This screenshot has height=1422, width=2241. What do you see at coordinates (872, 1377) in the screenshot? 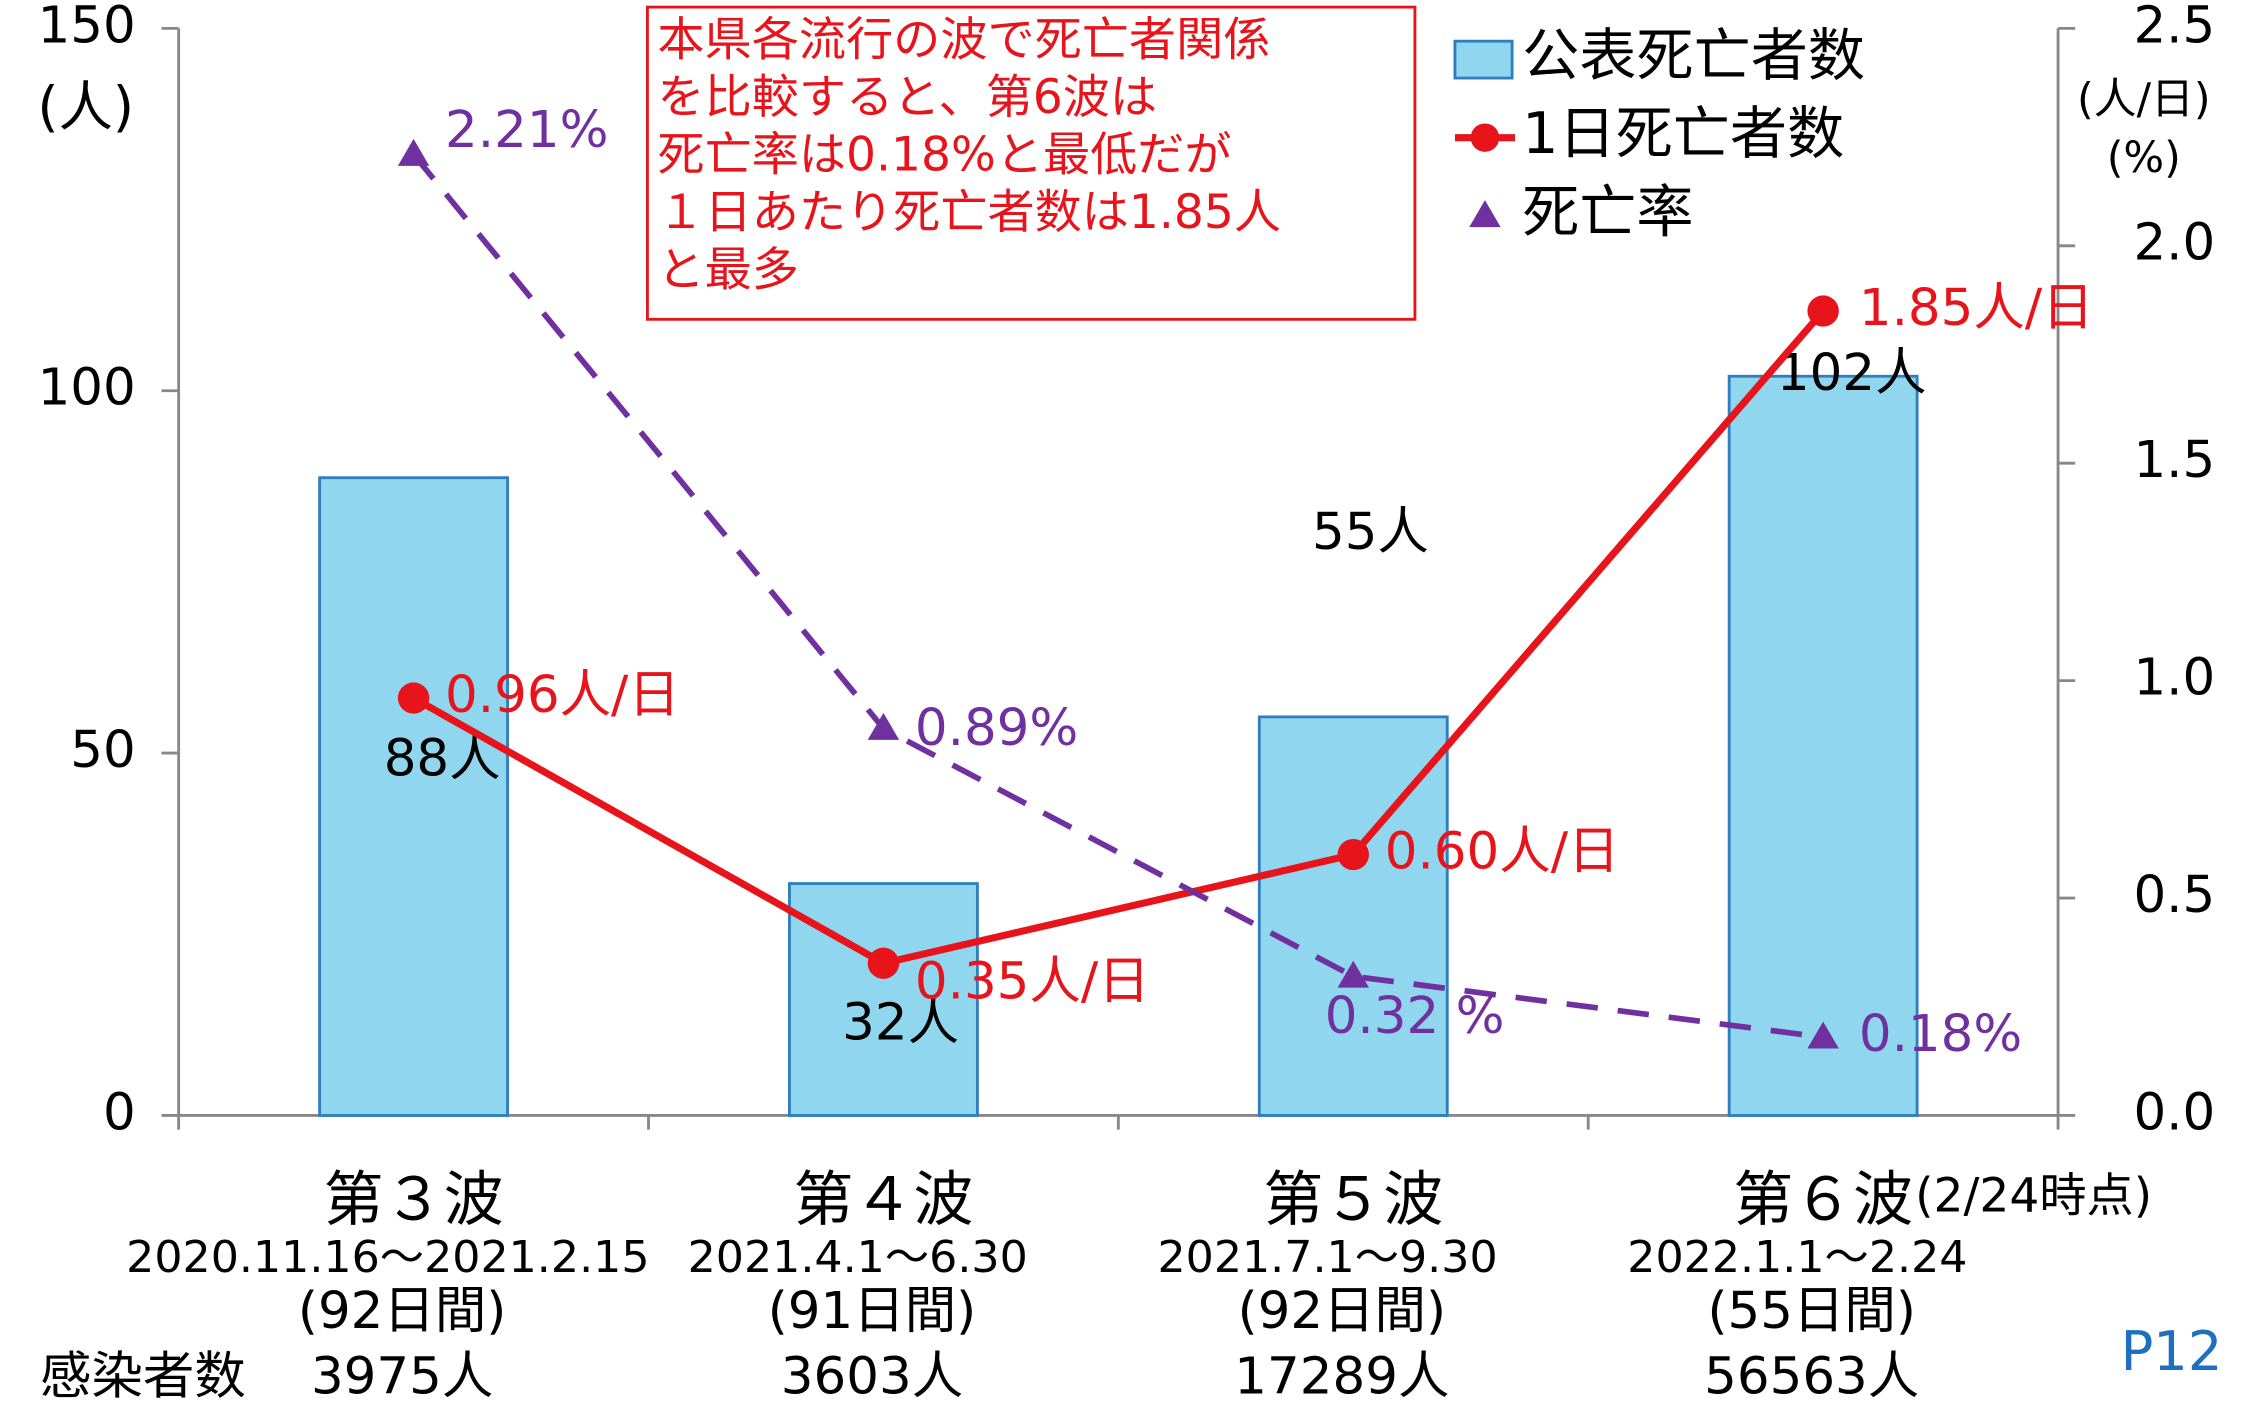
I see `infections-value: 3603人` at bounding box center [872, 1377].